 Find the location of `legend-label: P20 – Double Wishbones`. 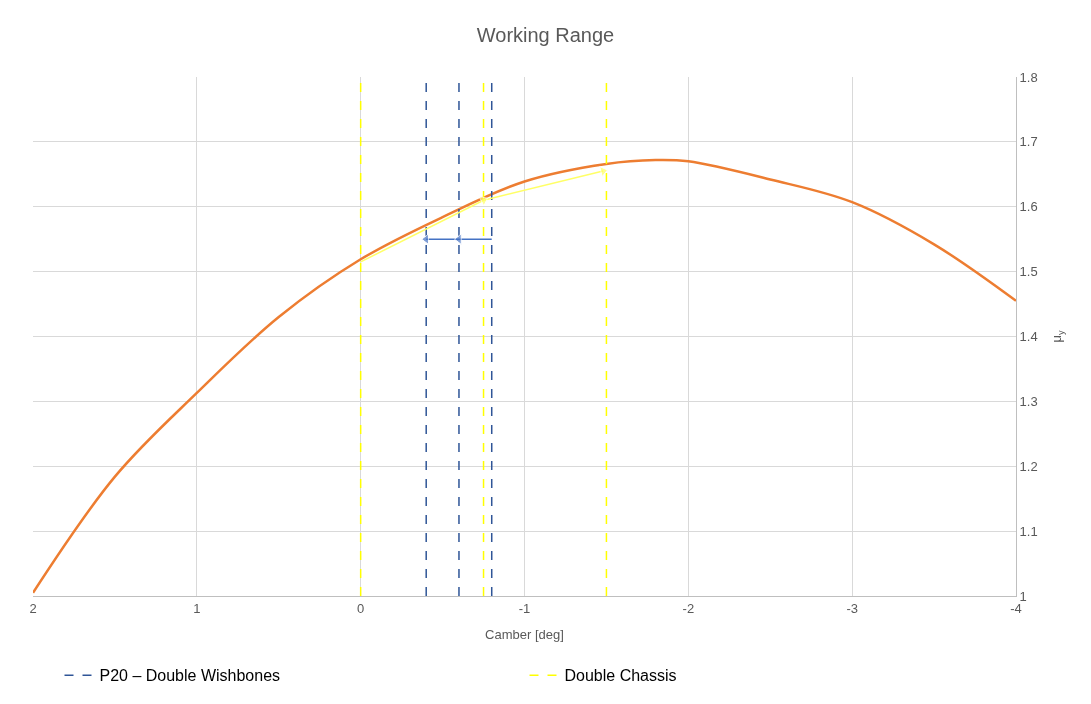

legend-label: P20 – Double Wishbones is located at coordinates (190, 676).